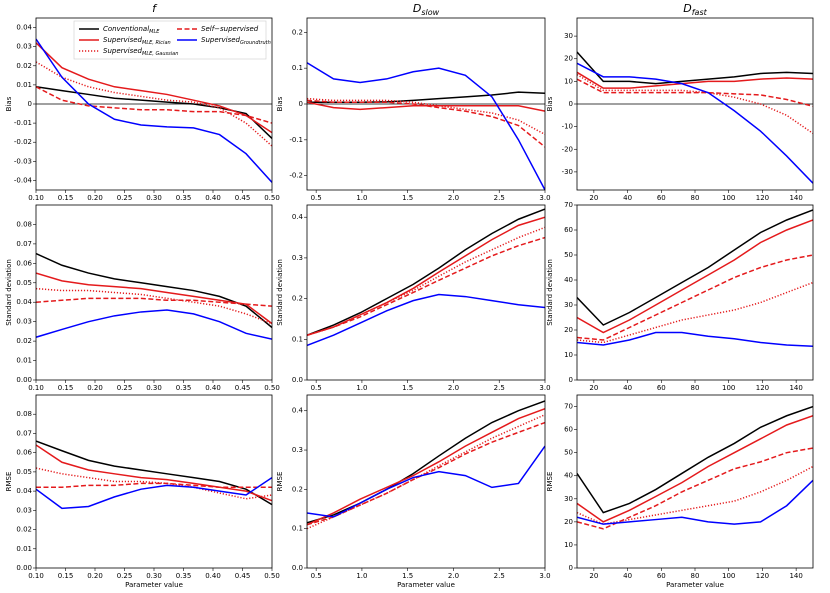 Image resolution: width=830 pixels, height=593 pixels. What do you see at coordinates (298, 411) in the screenshot?
I see `y-tick-label: 0.4` at bounding box center [298, 411].